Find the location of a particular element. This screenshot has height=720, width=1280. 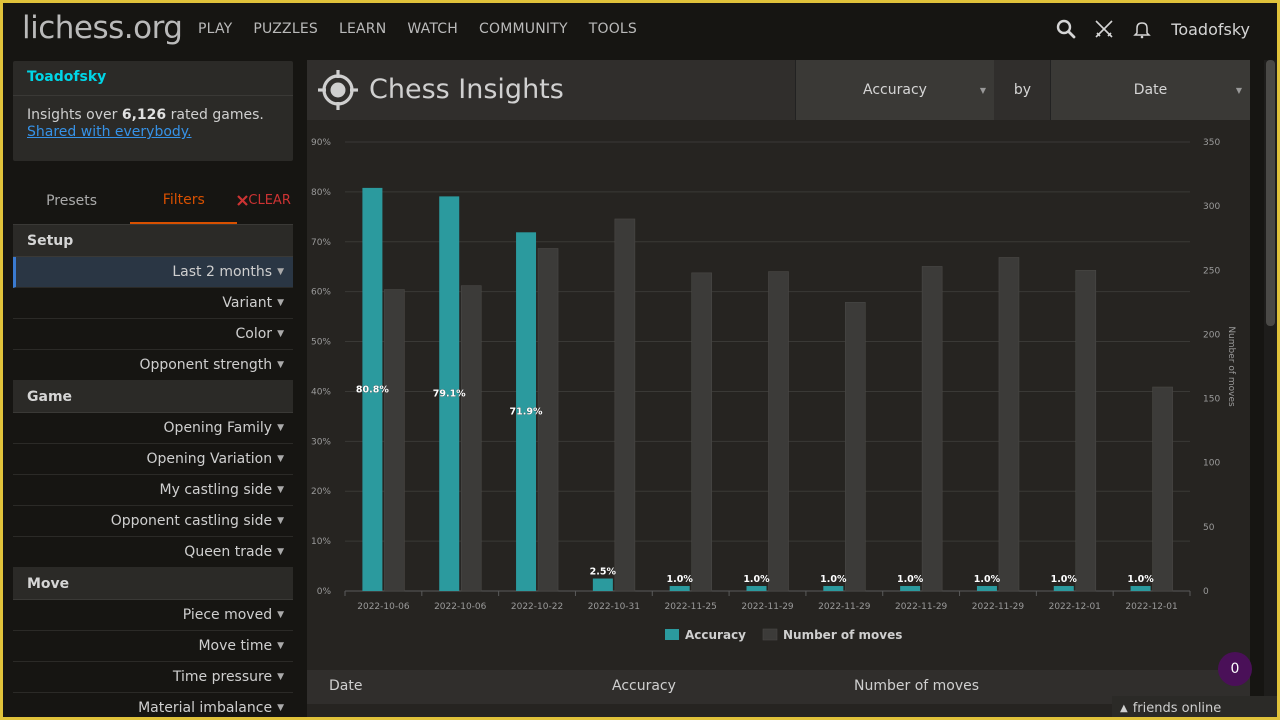

filter-color: Color ▼ is located at coordinates (153, 334).